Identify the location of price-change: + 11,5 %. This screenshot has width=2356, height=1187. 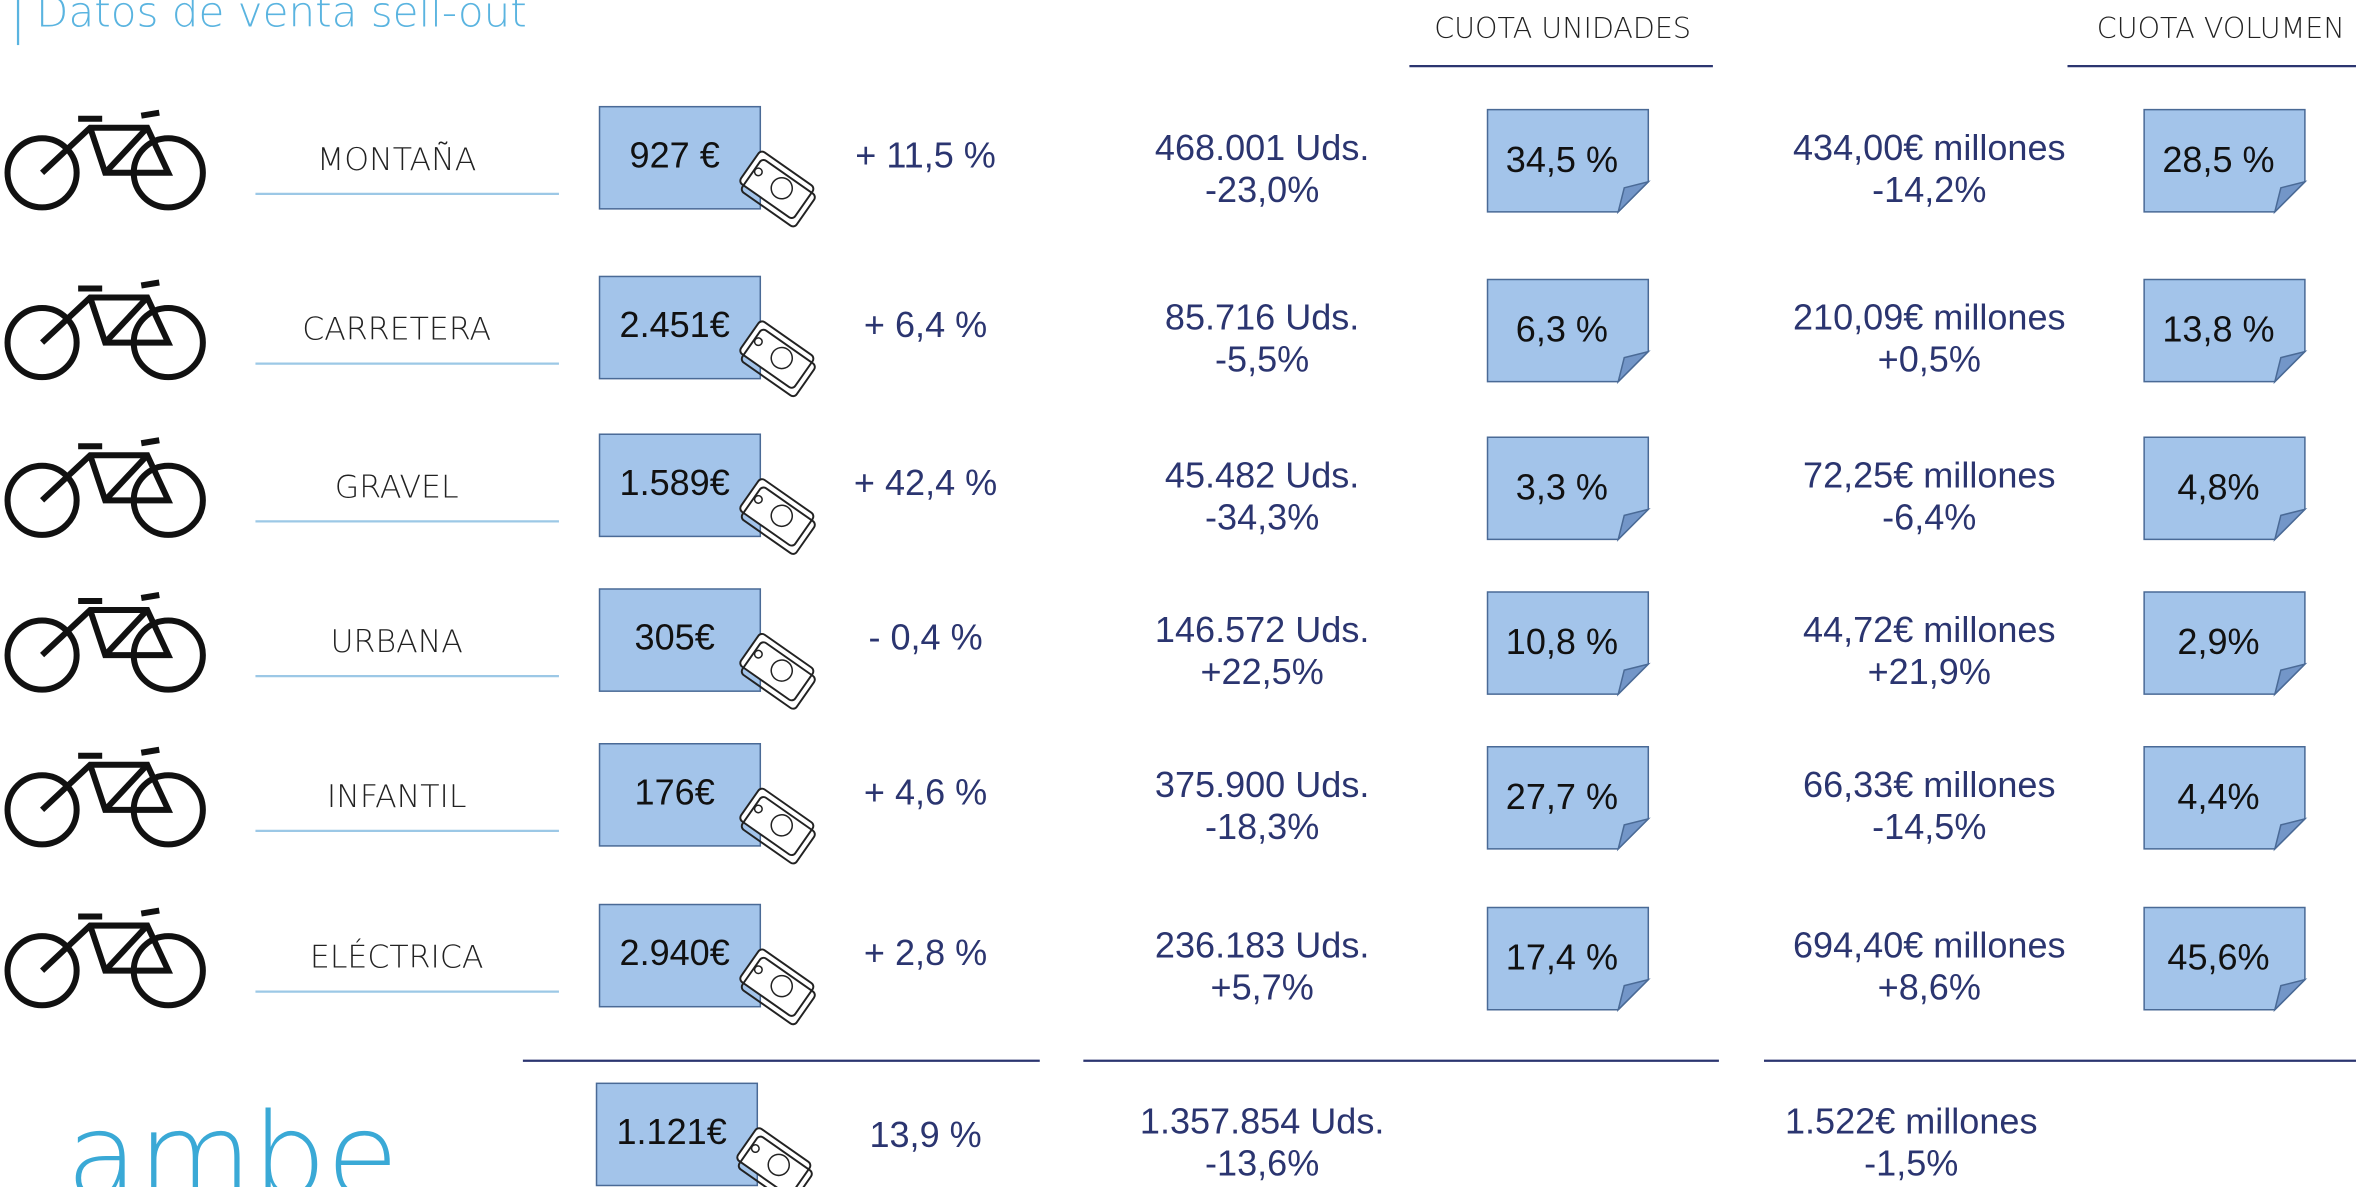
(925, 154).